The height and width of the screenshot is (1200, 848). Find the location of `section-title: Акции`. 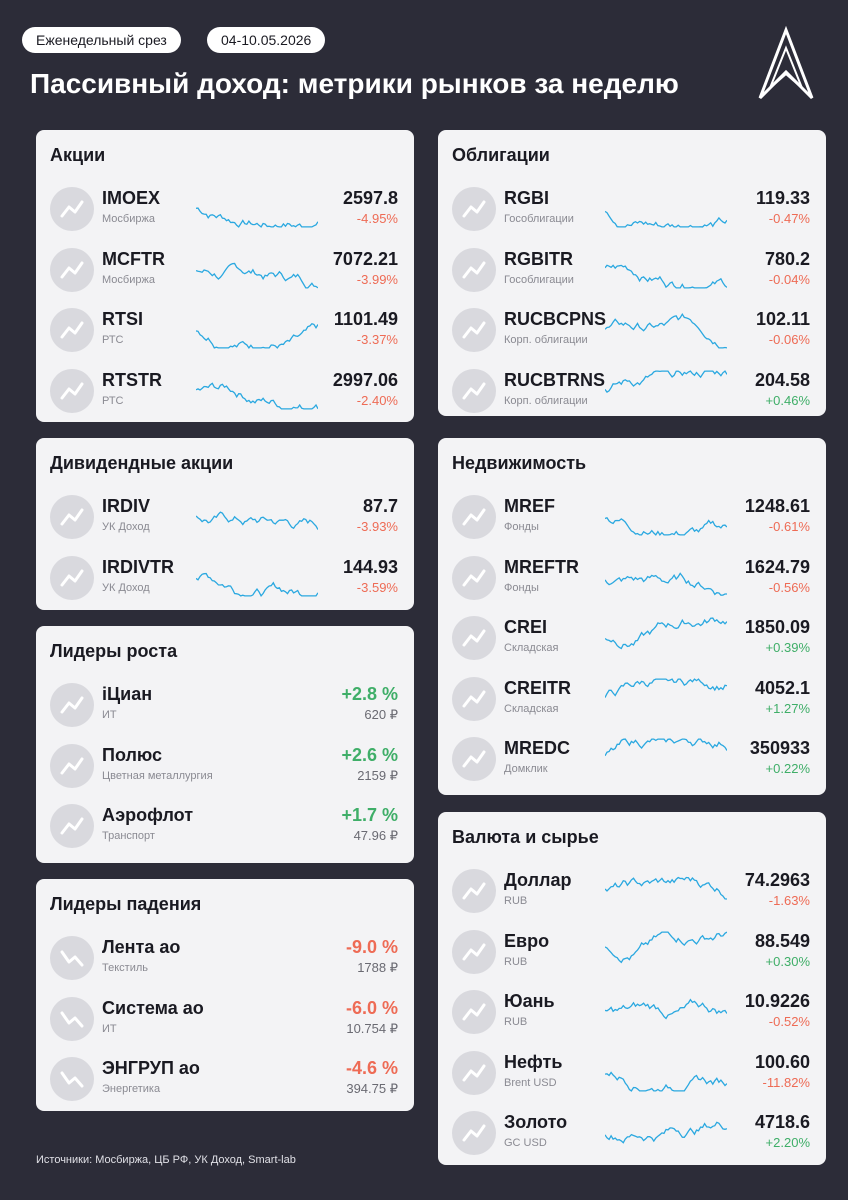

section-title: Акции is located at coordinates (78, 155).